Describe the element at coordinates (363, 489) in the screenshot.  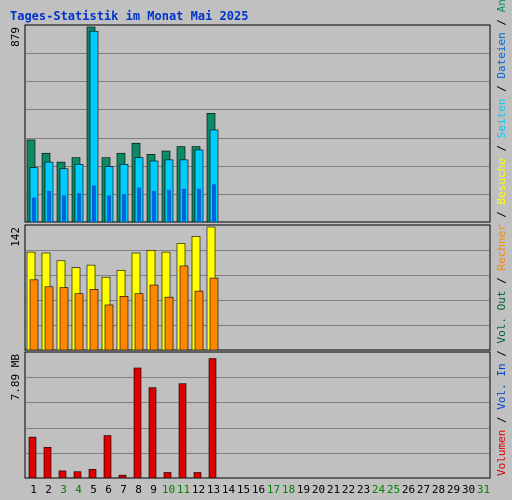
I see `x-tick-label: 23` at that location.